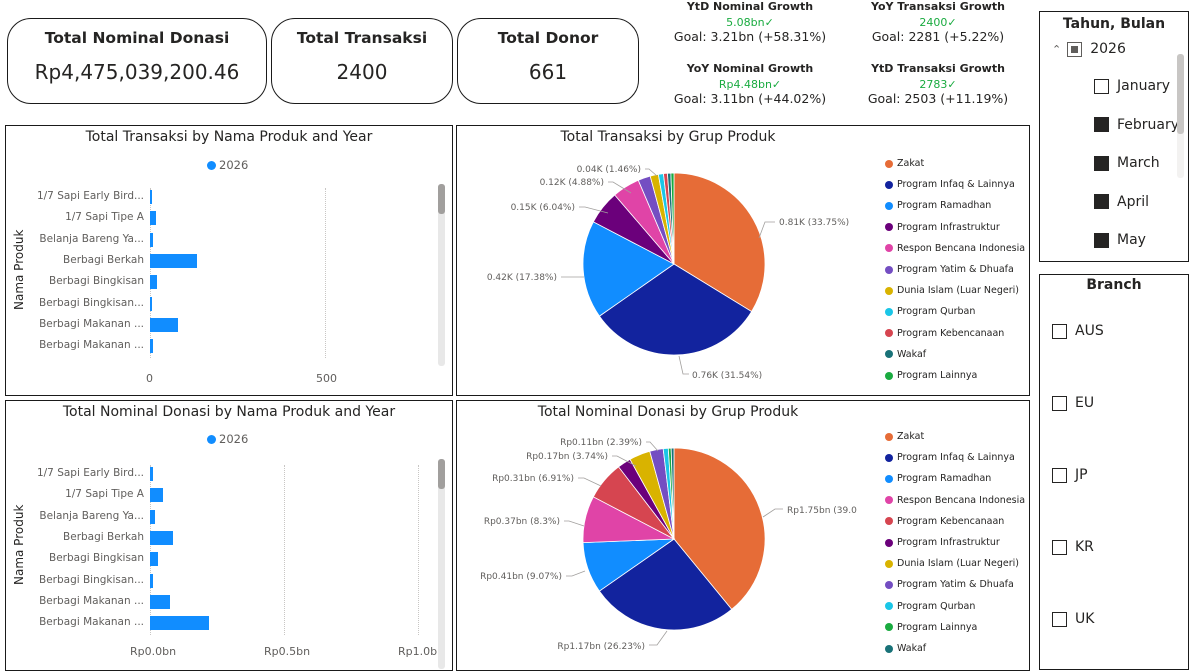 The image size is (1193, 672). What do you see at coordinates (1089, 331) in the screenshot?
I see `branch-label: AUS` at bounding box center [1089, 331].